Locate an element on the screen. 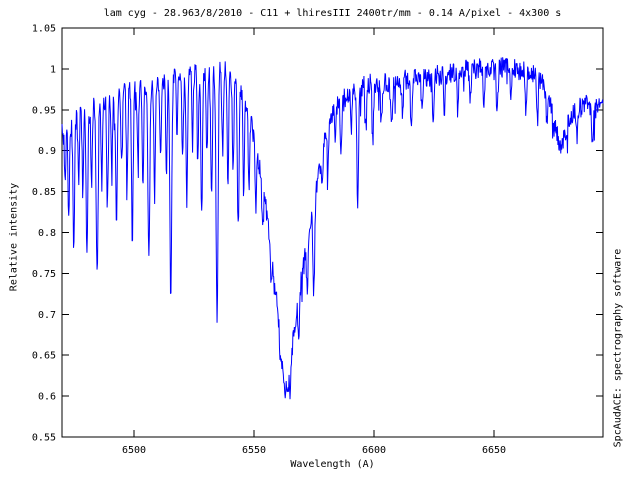 This screenshot has height=480, width=640. x-axis-title: Wavelength (A) is located at coordinates (332, 464).